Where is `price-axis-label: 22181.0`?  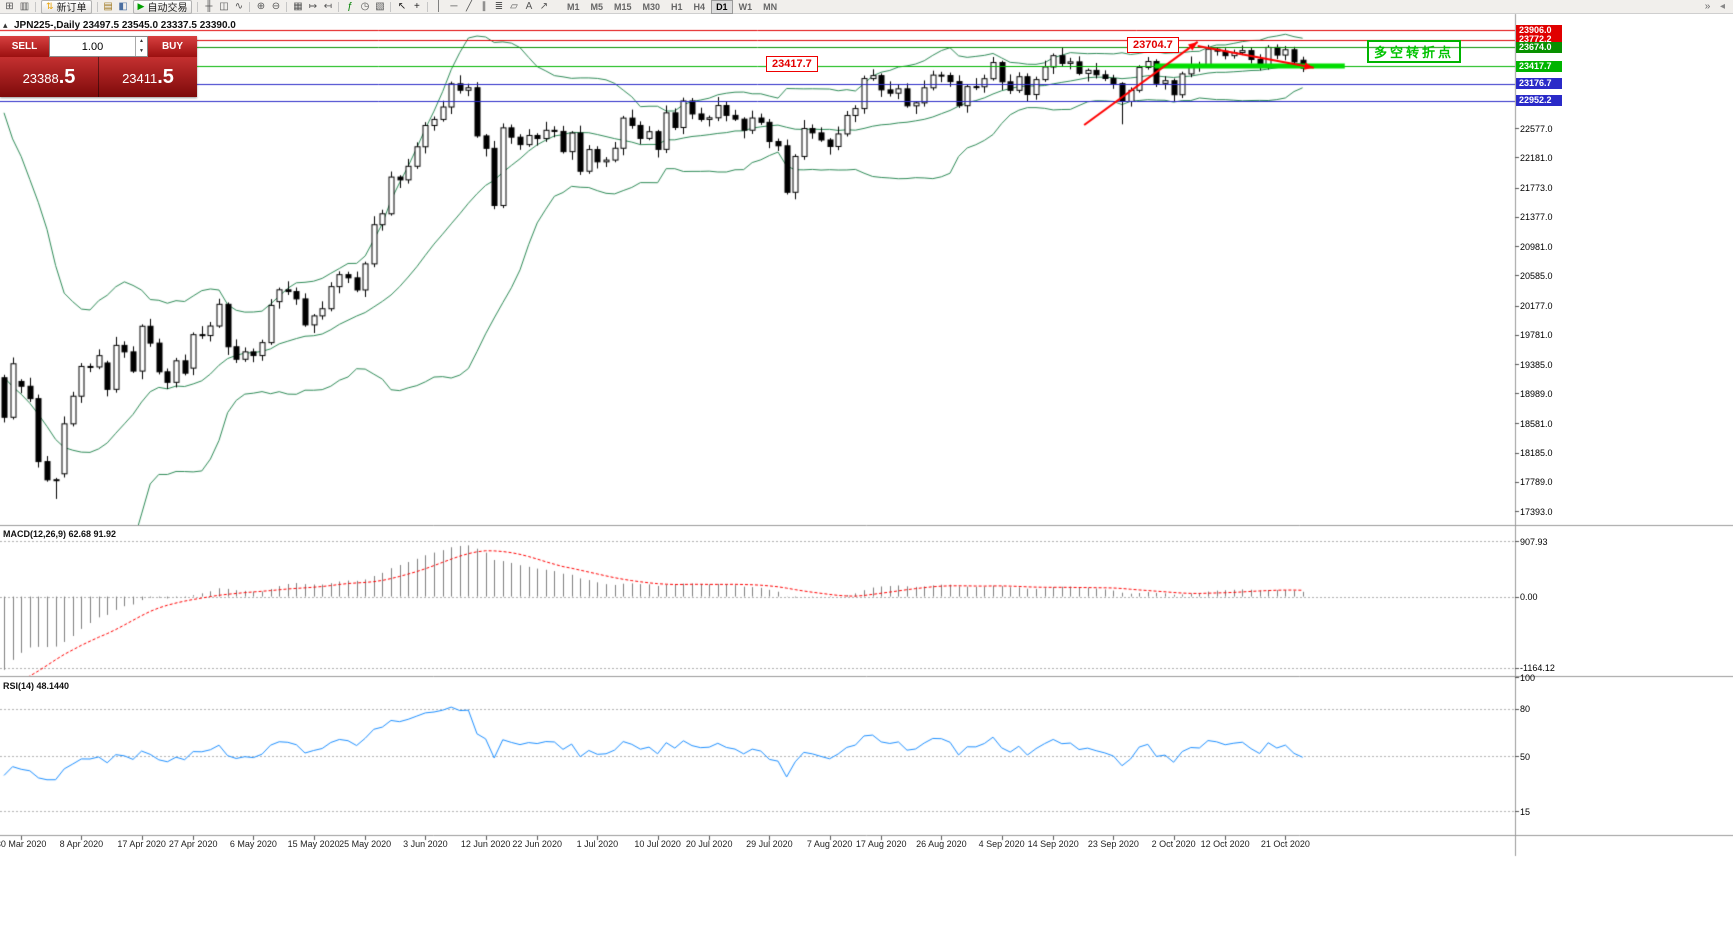
price-axis-label: 22181.0 is located at coordinates (1536, 157).